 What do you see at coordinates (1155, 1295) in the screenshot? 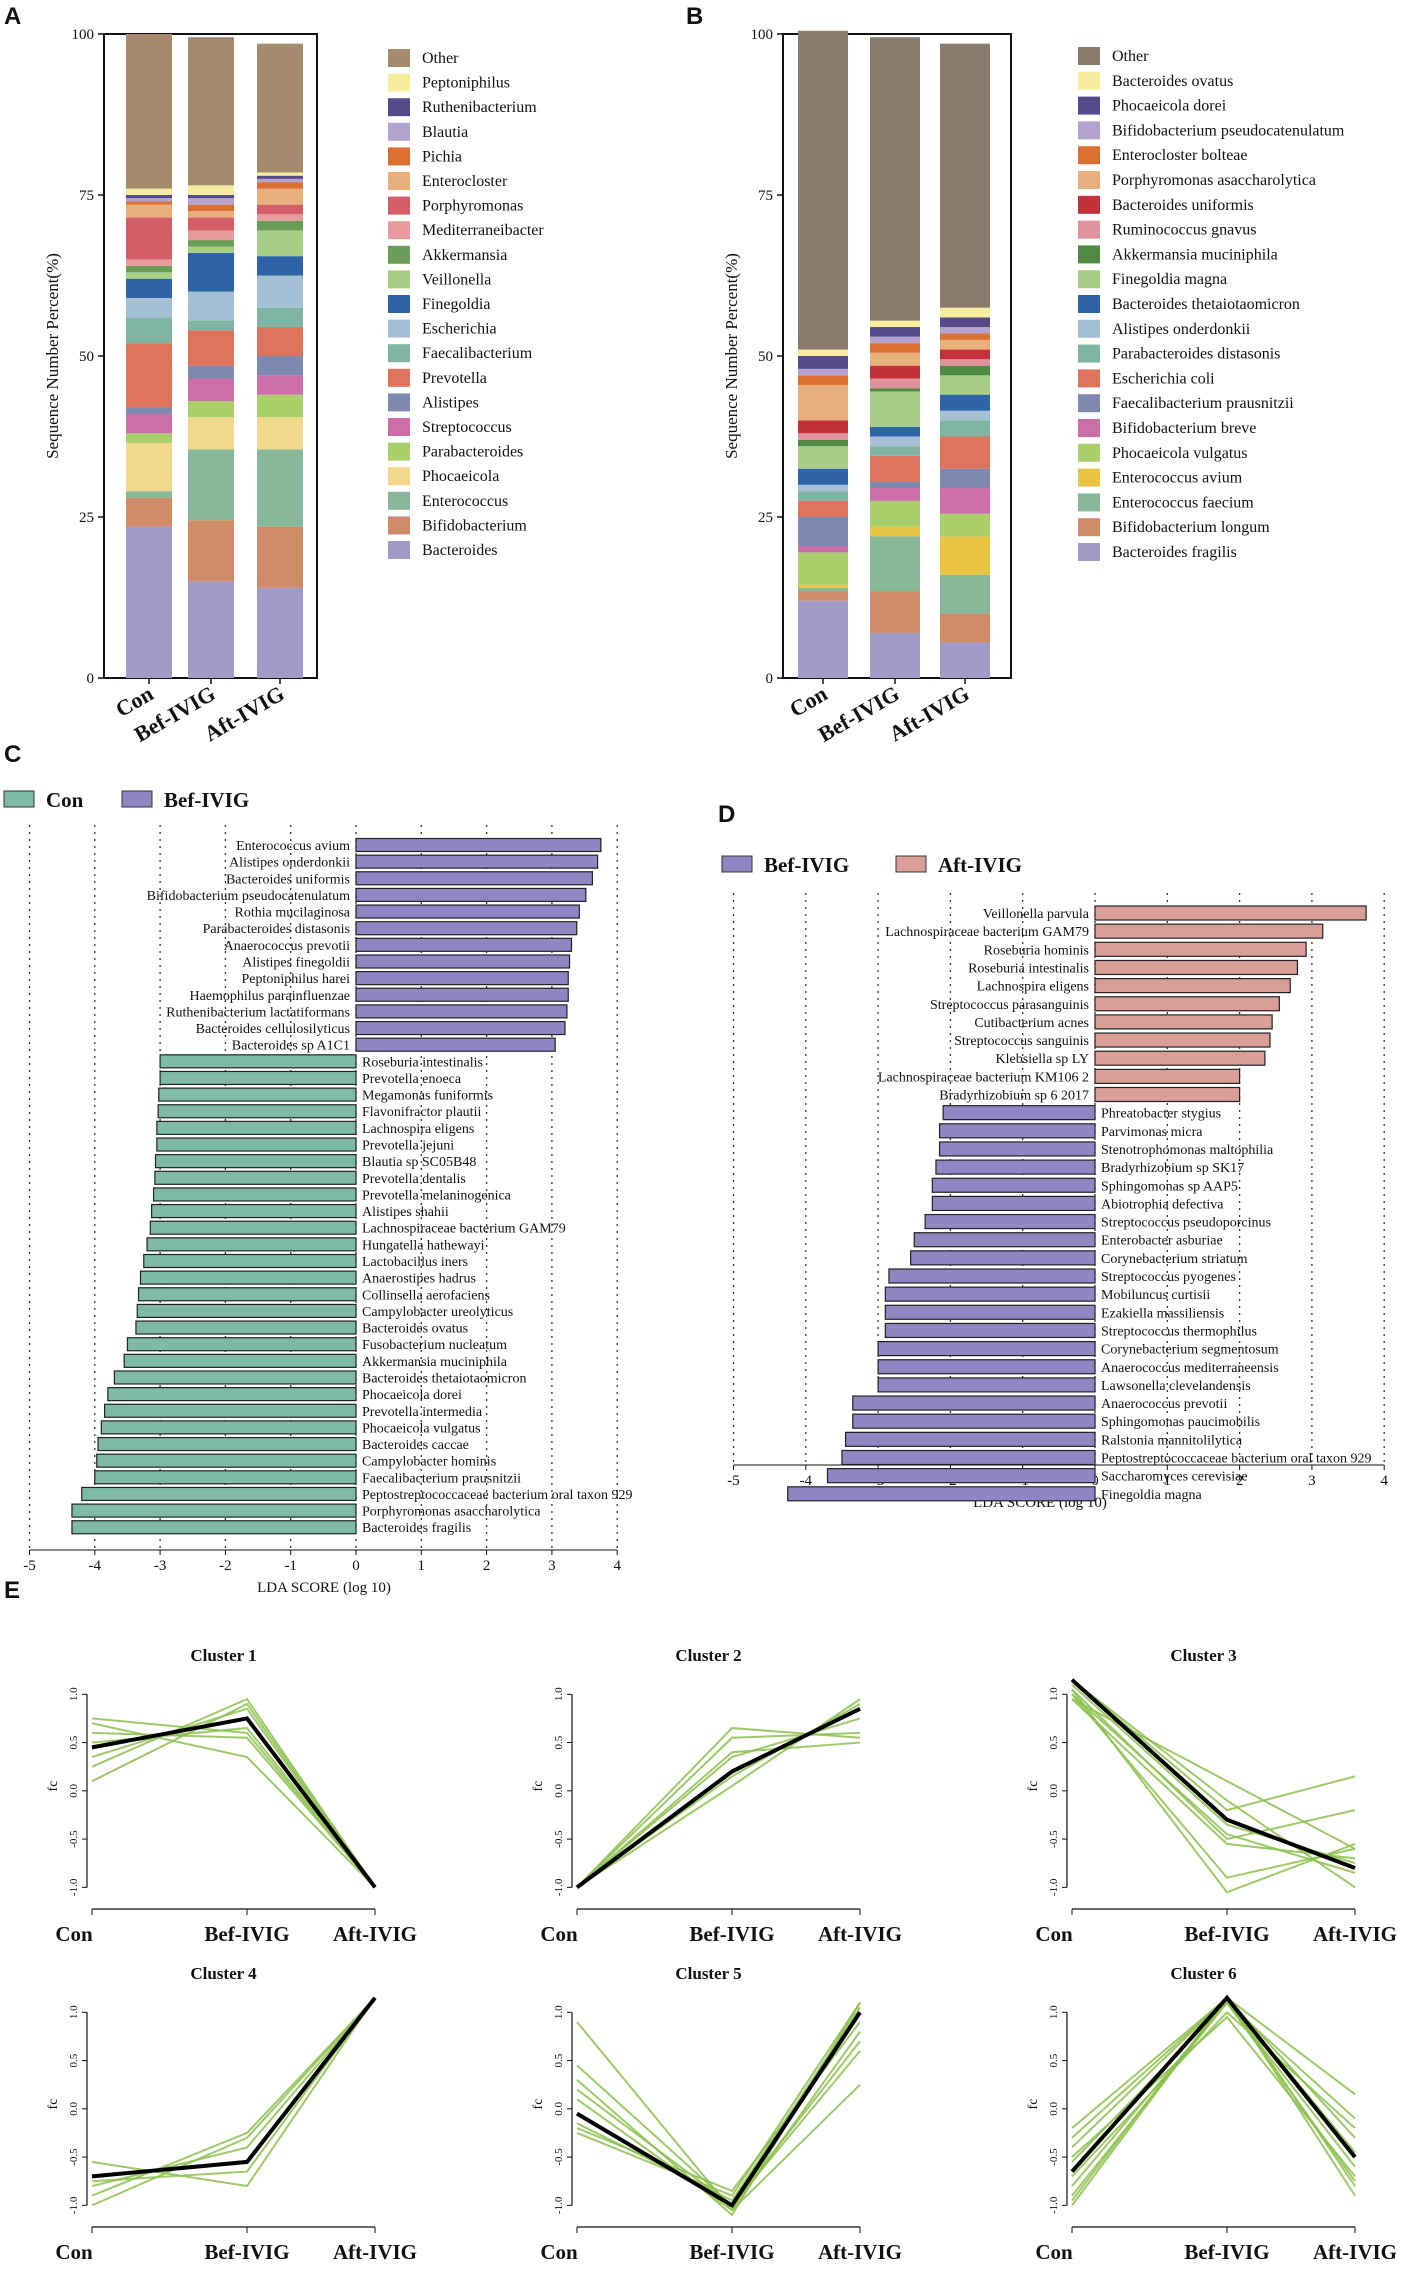
I see `lda-bar-label: Mobiluncus curtisii` at bounding box center [1155, 1295].